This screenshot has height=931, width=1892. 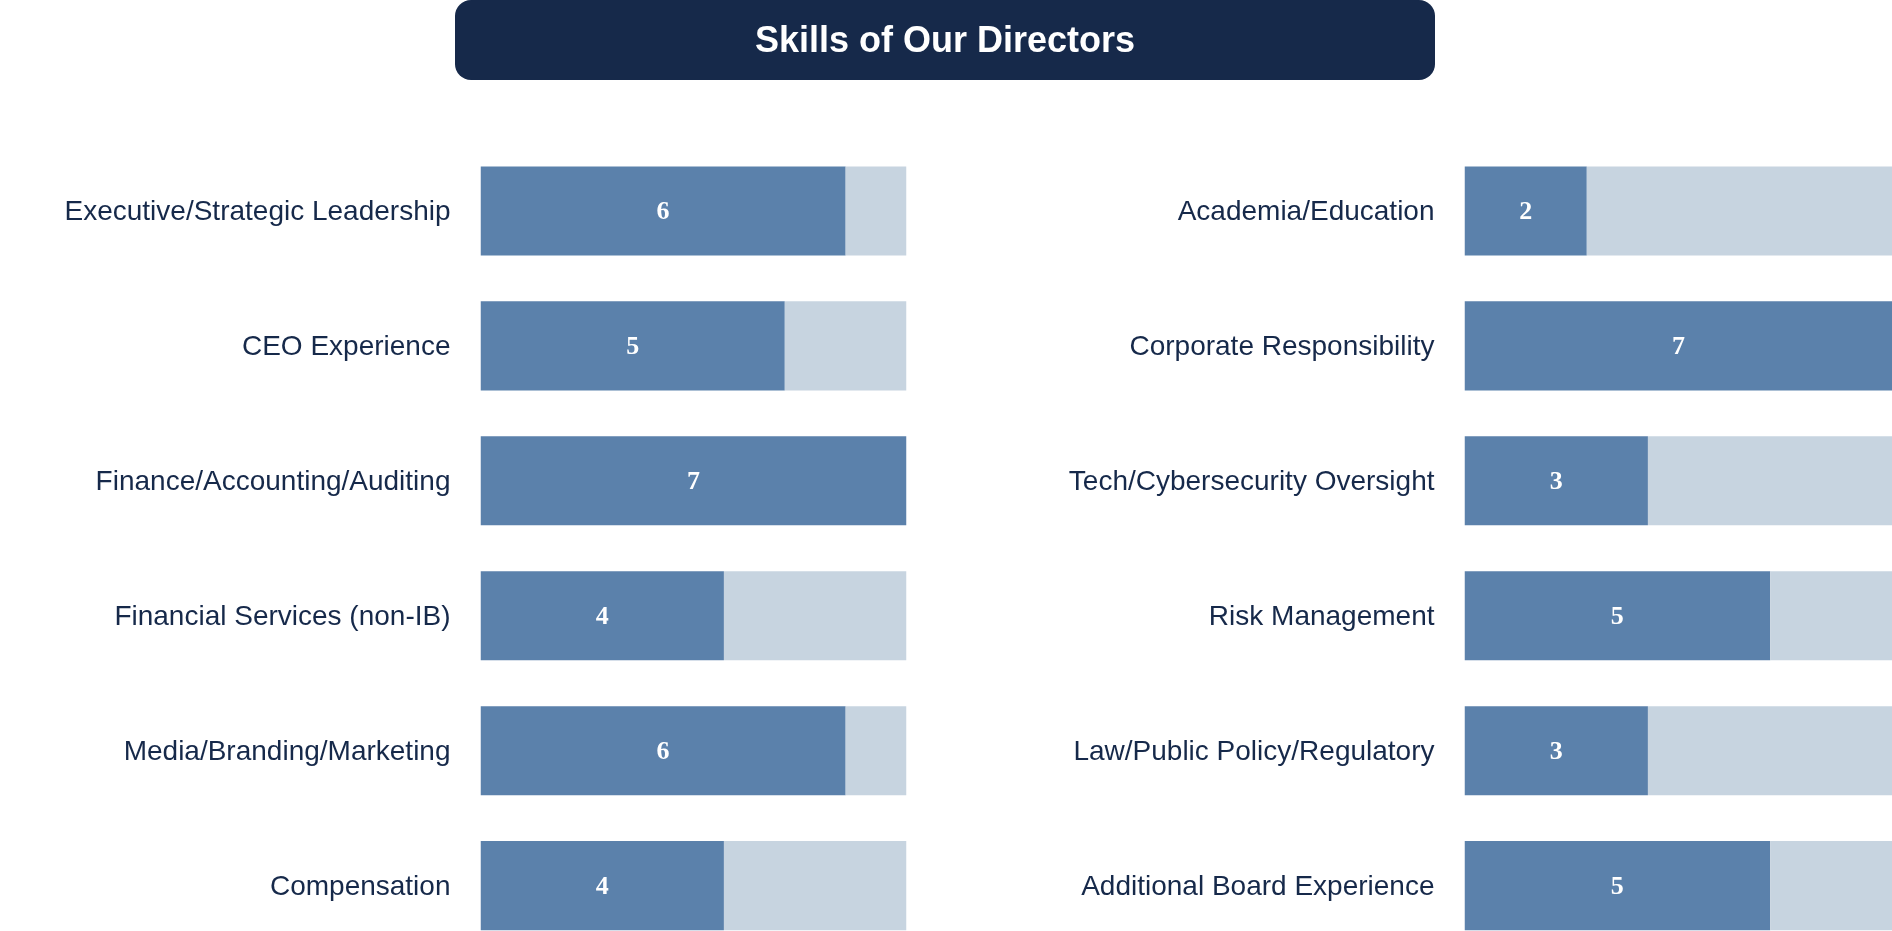 I want to click on y-tick-label: Financial Services (non-IB), so click(x=282, y=616).